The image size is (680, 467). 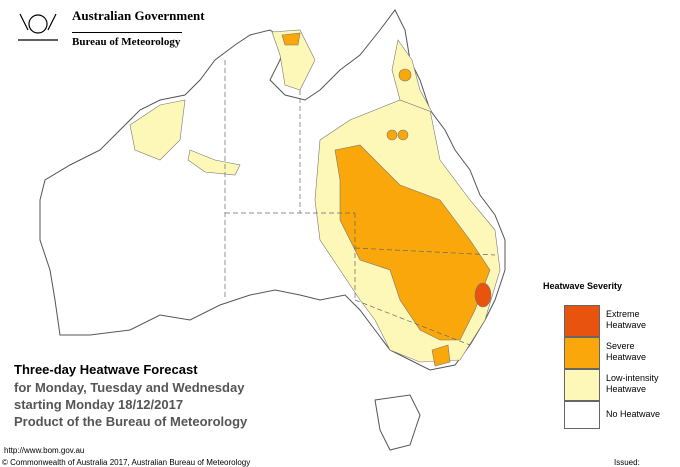 What do you see at coordinates (131, 421) in the screenshot?
I see `subtitle: Product of the Bureau of Meteorology` at bounding box center [131, 421].